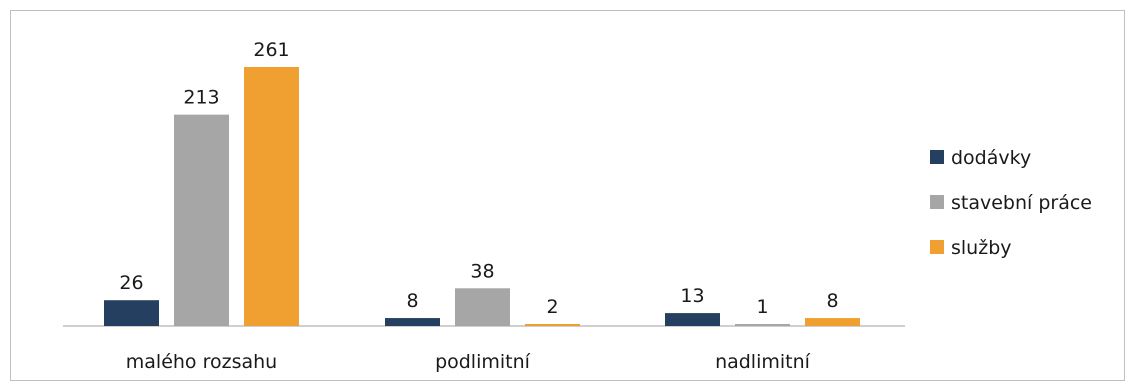  Describe the element at coordinates (201, 98) in the screenshot. I see `data-label-2-1: 213` at that location.